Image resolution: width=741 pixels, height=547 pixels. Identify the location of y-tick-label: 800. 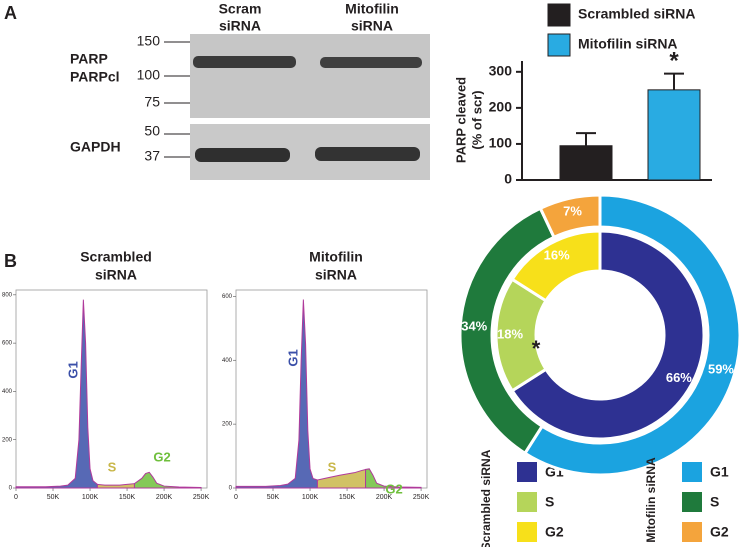
(7, 295).